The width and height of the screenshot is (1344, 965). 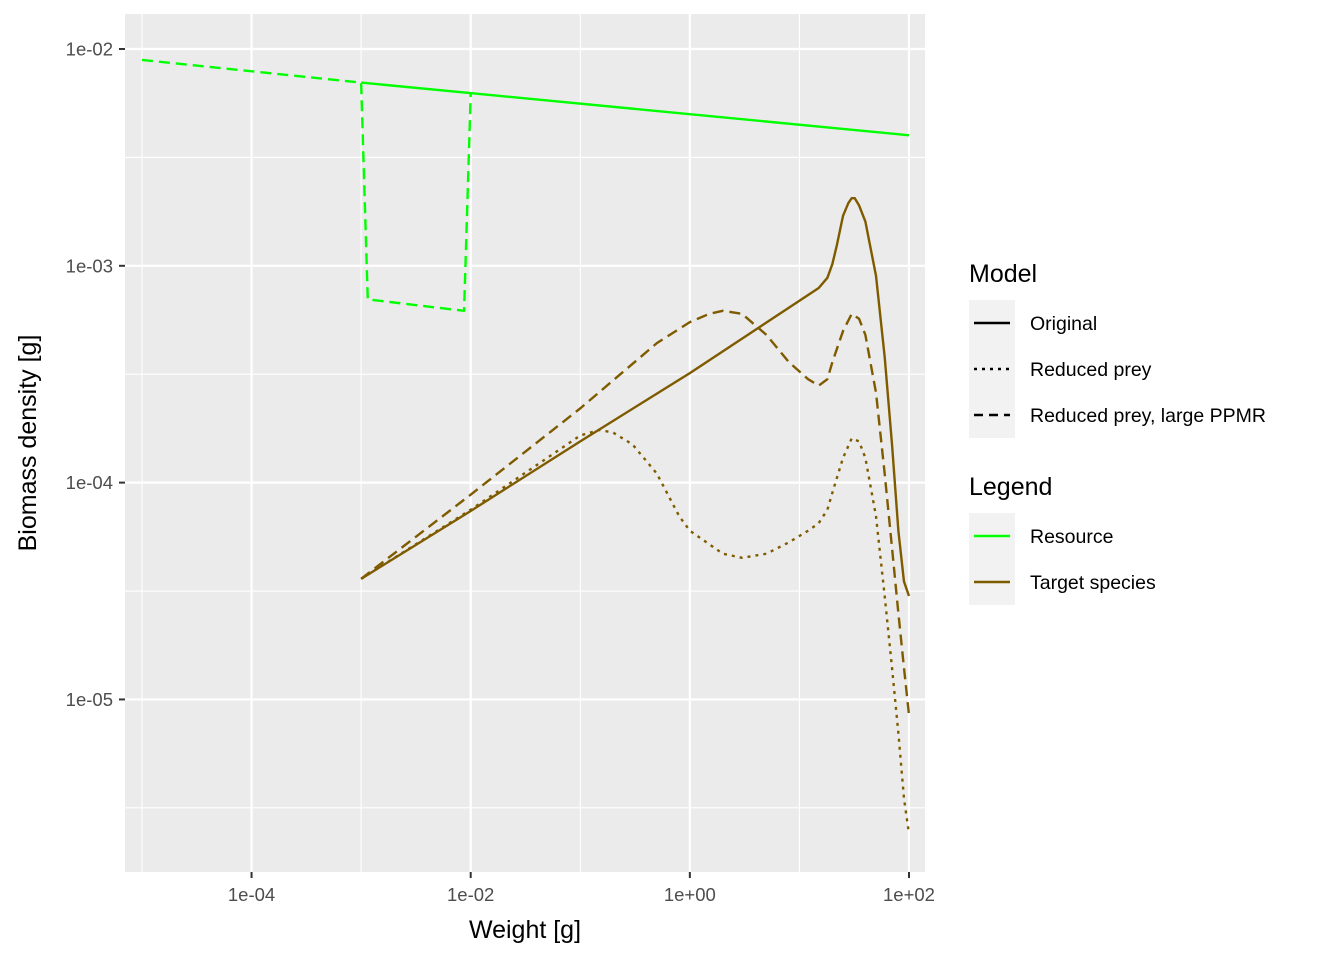 What do you see at coordinates (89, 699) in the screenshot?
I see `y-tick-label: 1e-05` at bounding box center [89, 699].